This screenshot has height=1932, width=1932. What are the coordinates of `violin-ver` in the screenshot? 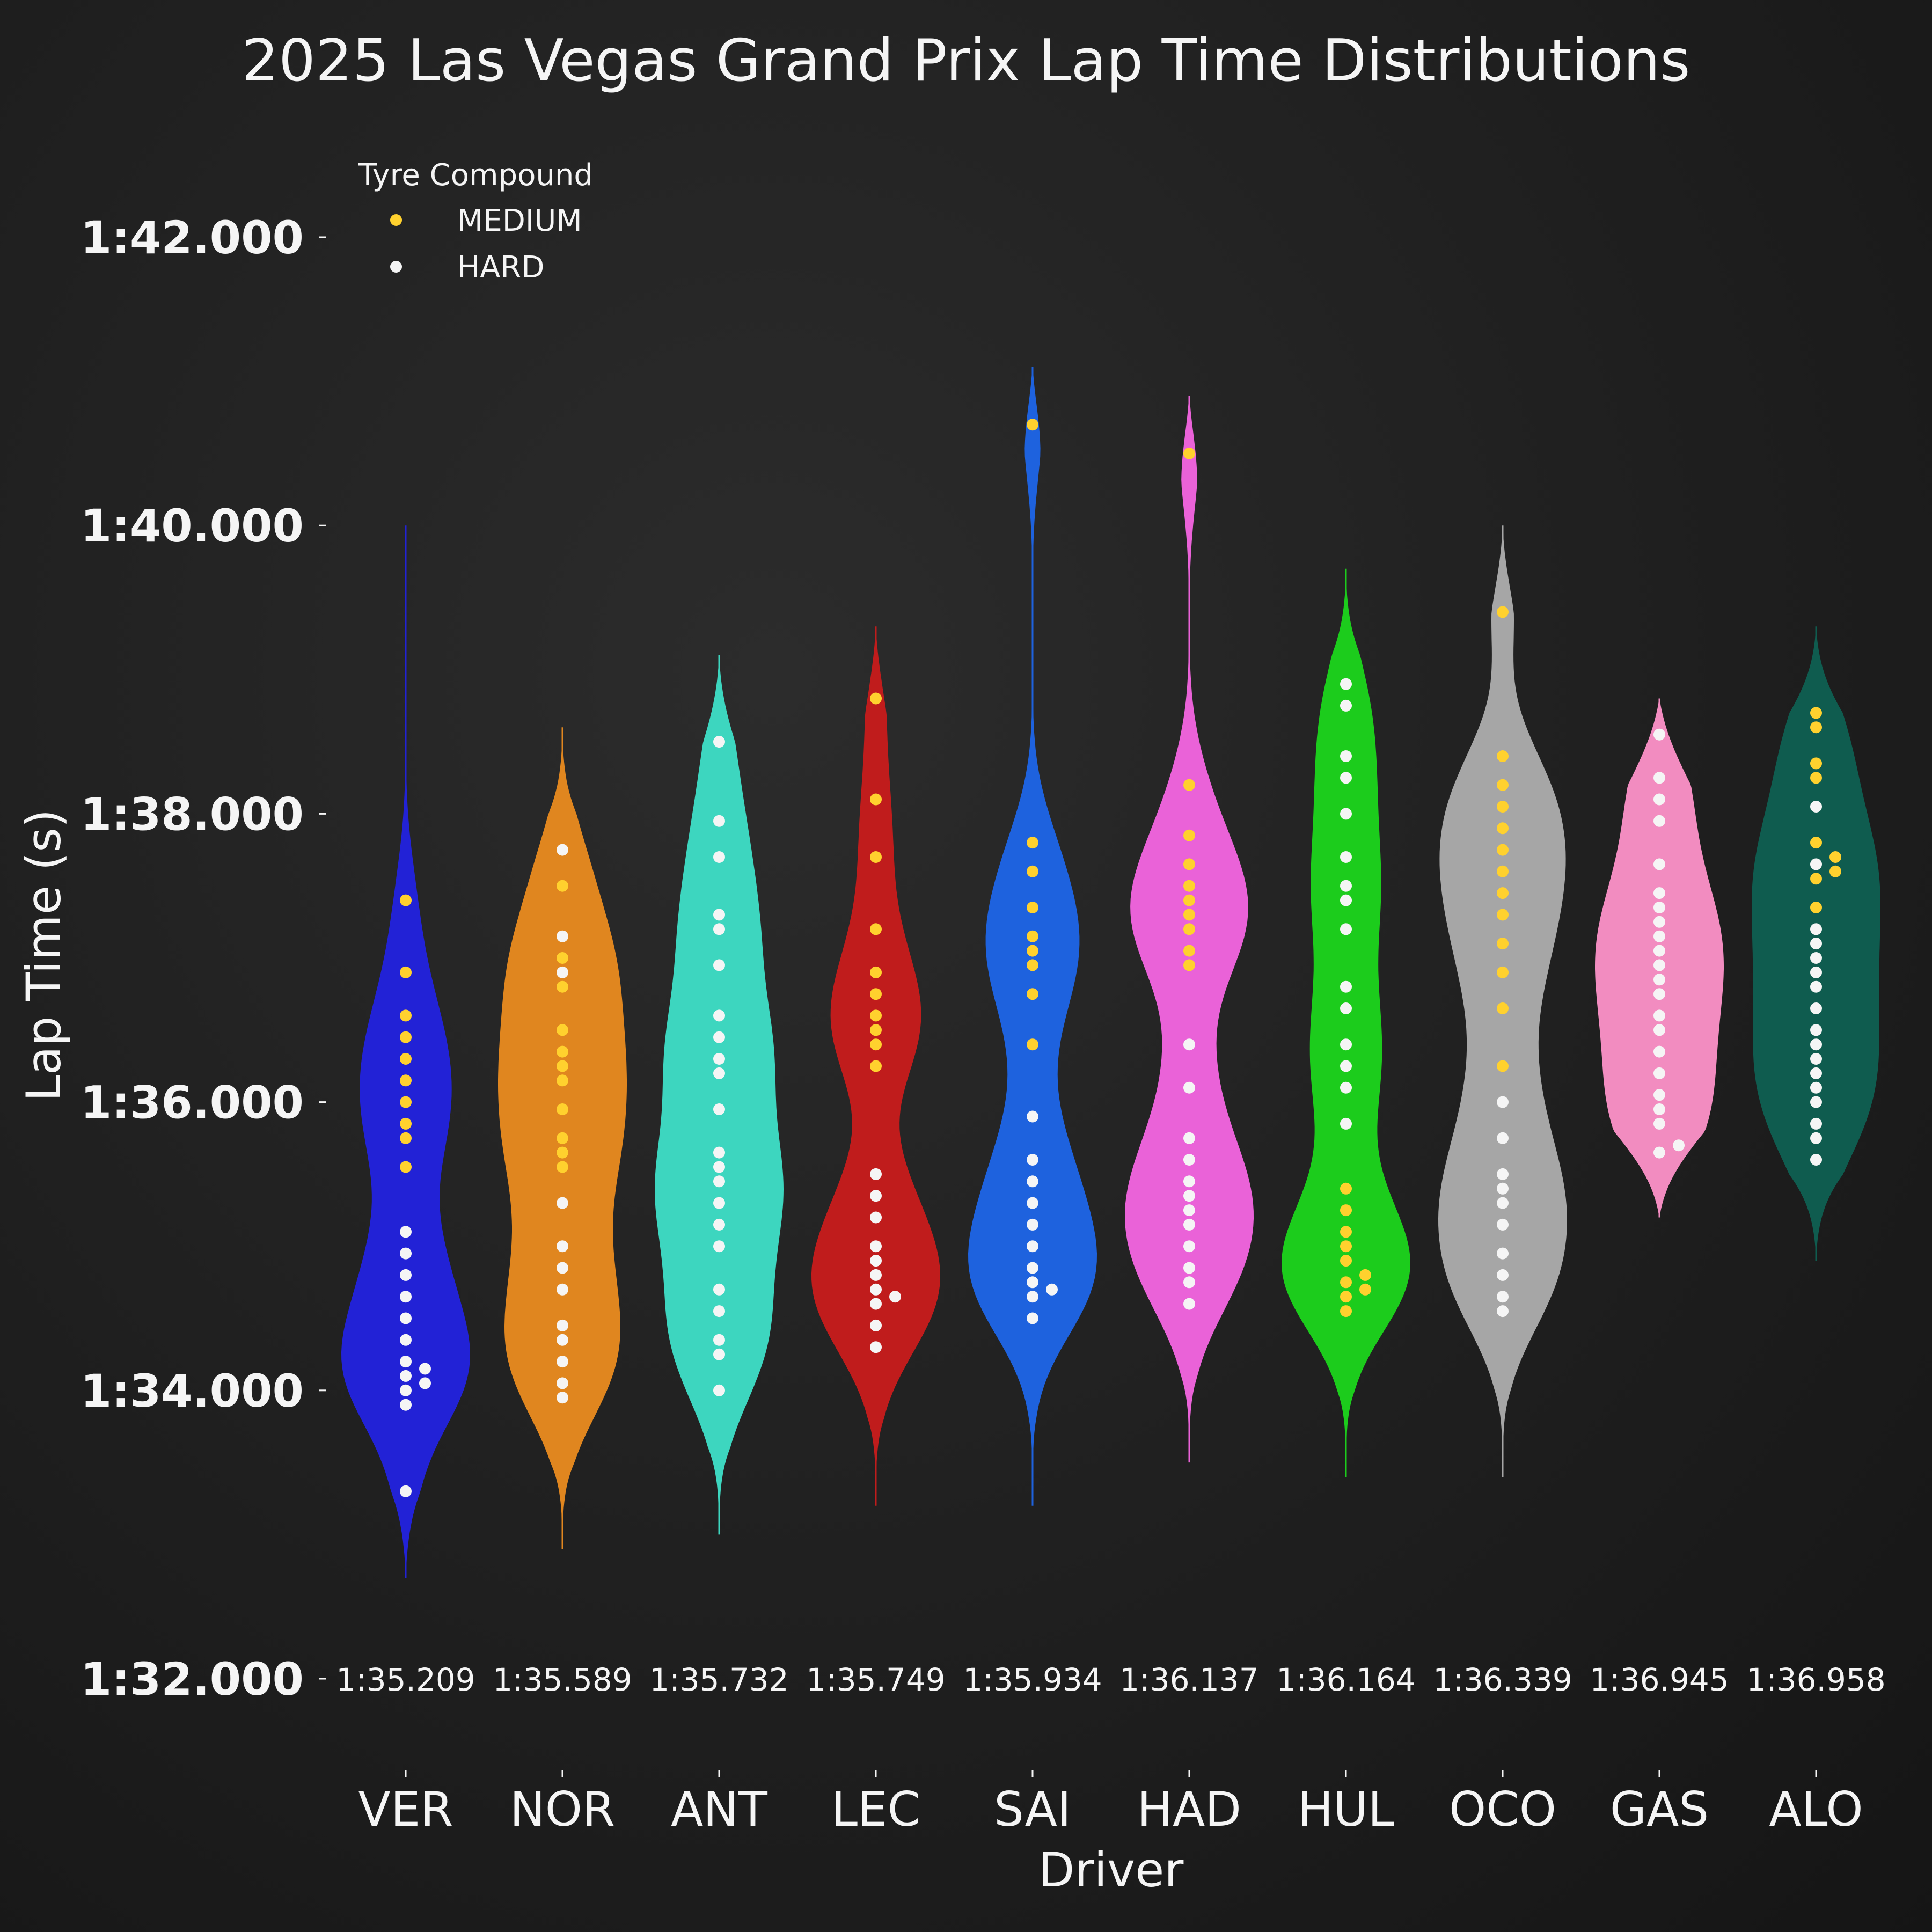 It's located at (405, 1051).